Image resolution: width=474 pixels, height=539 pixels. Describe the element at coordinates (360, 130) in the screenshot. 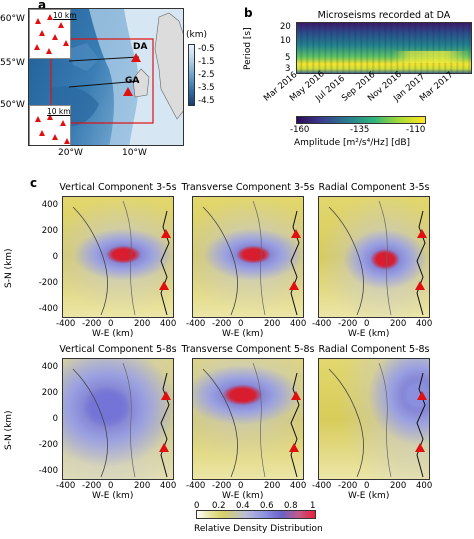

I see `amp-tick-1: -135` at that location.